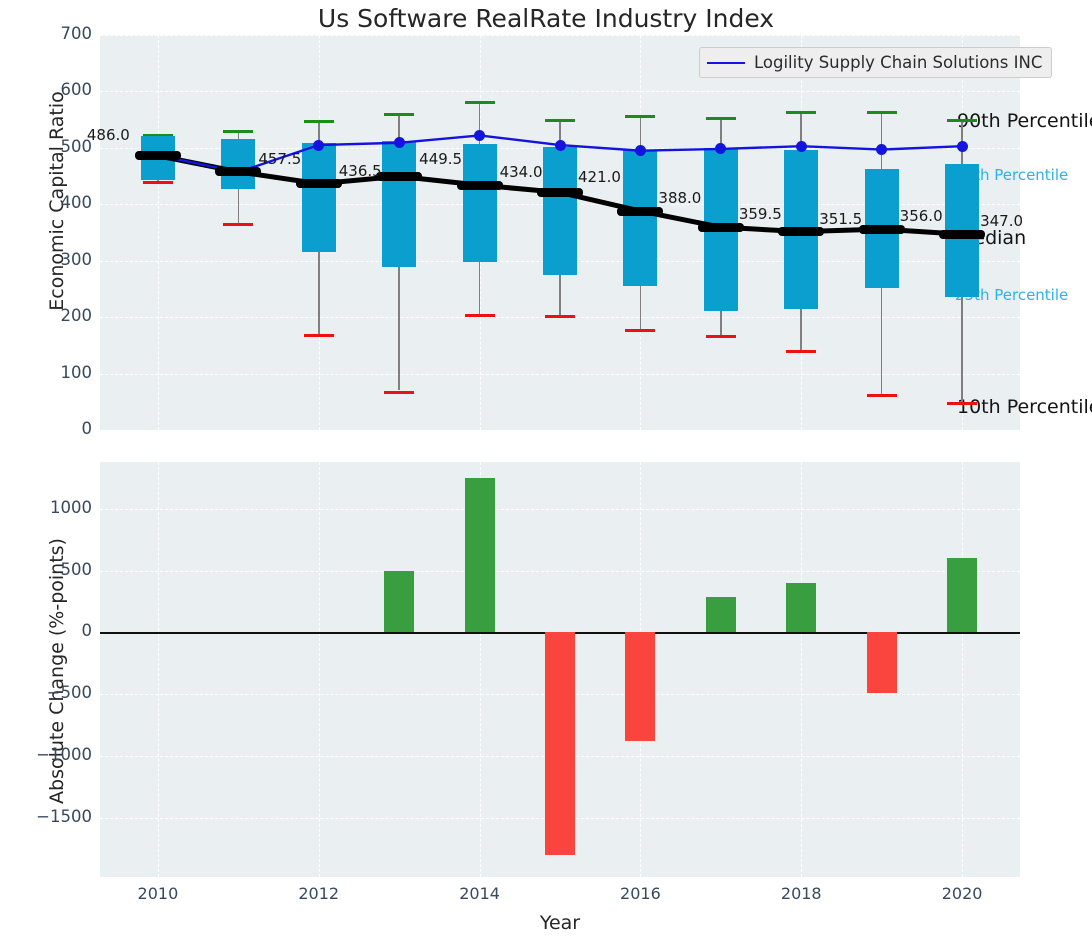  What do you see at coordinates (921, 216) in the screenshot?
I see `median-value-label: 356.0` at bounding box center [921, 216].